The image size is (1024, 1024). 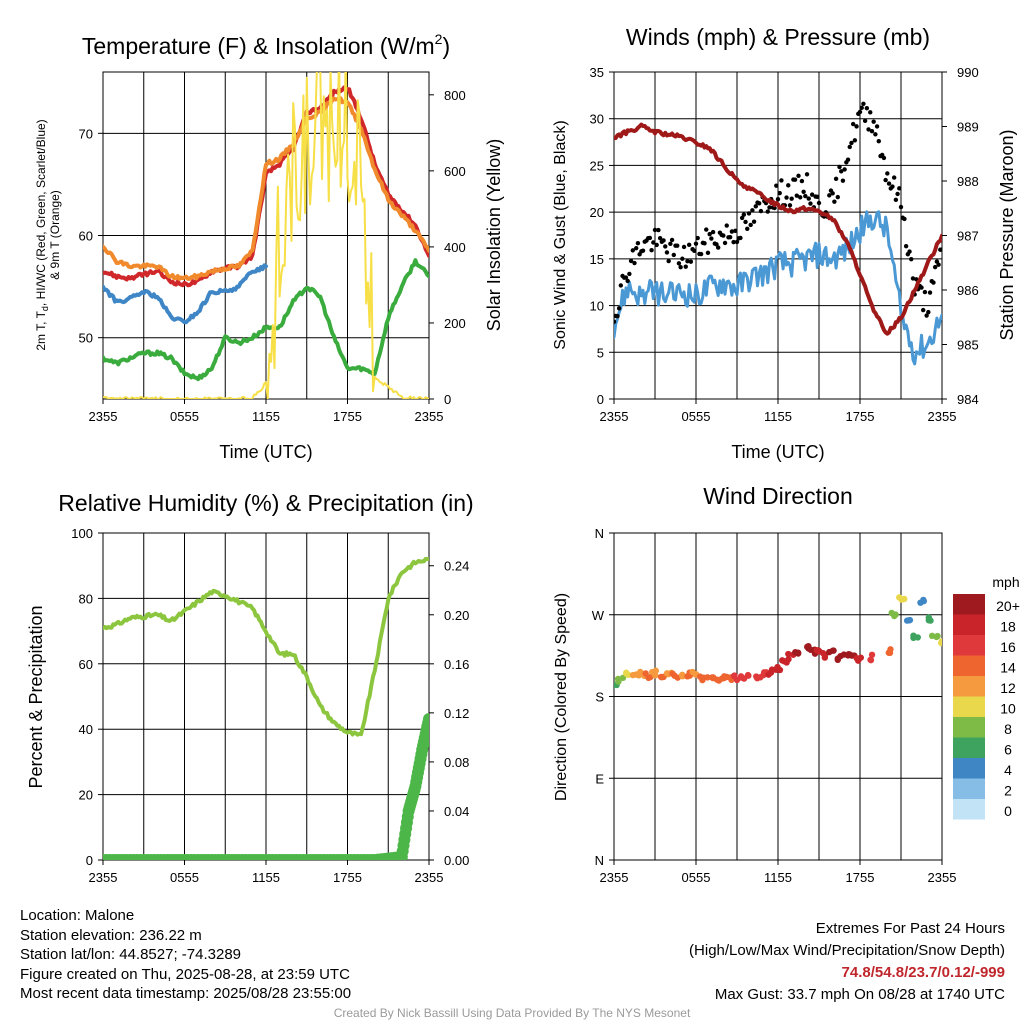 I want to click on y-tick-label-left: 50, so click(x=86, y=338).